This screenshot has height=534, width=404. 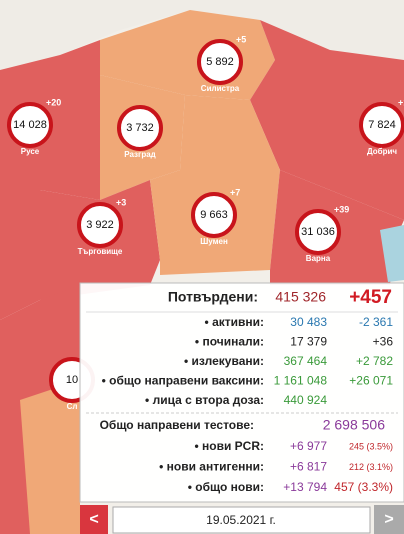 What do you see at coordinates (53, 102) in the screenshot?
I see `region-delta: +20` at bounding box center [53, 102].